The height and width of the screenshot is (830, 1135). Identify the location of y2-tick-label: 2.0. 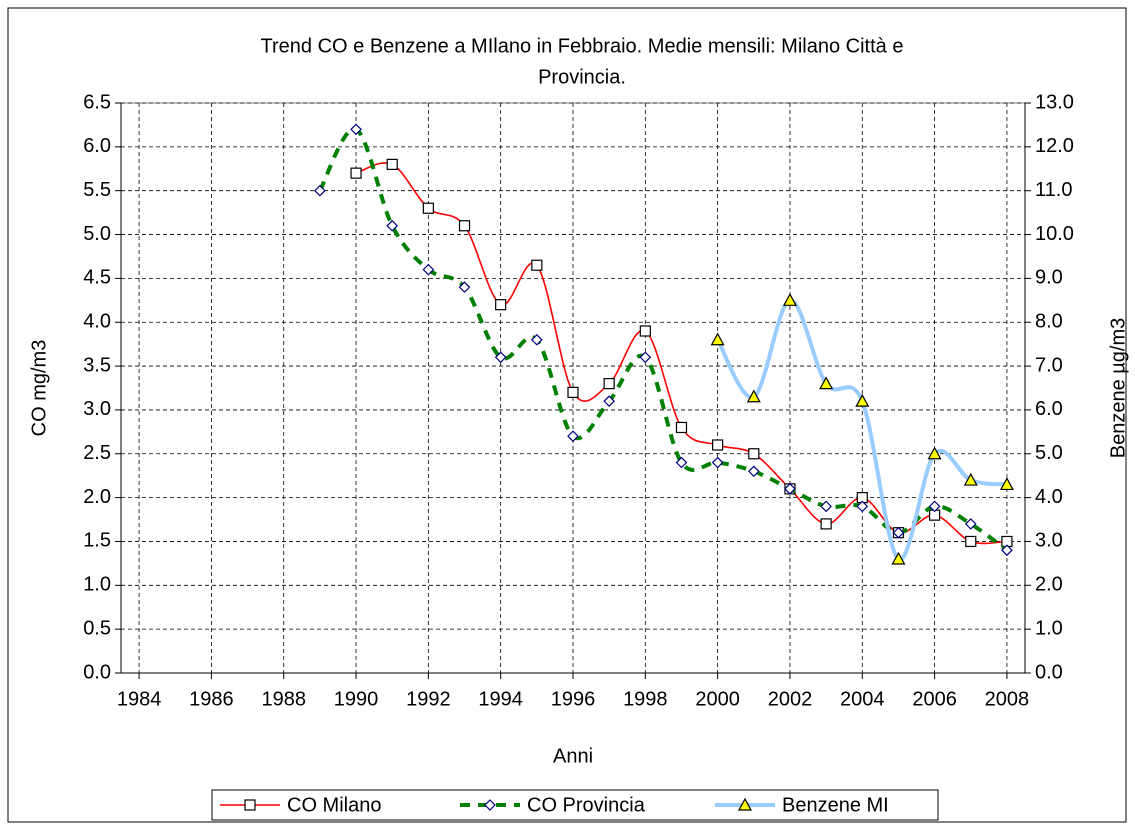
(1049, 585).